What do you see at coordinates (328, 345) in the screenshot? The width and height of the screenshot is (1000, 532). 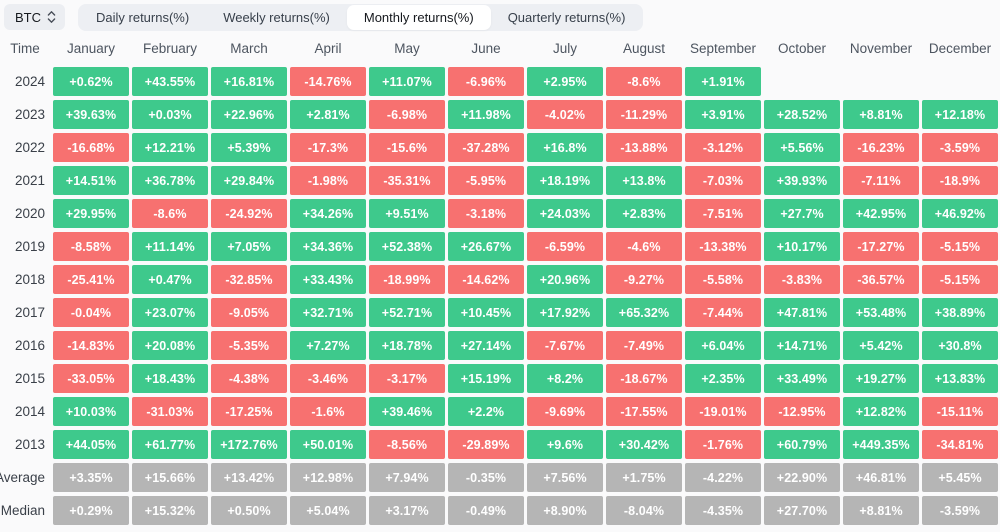 I see `return-cell: +7.27%` at bounding box center [328, 345].